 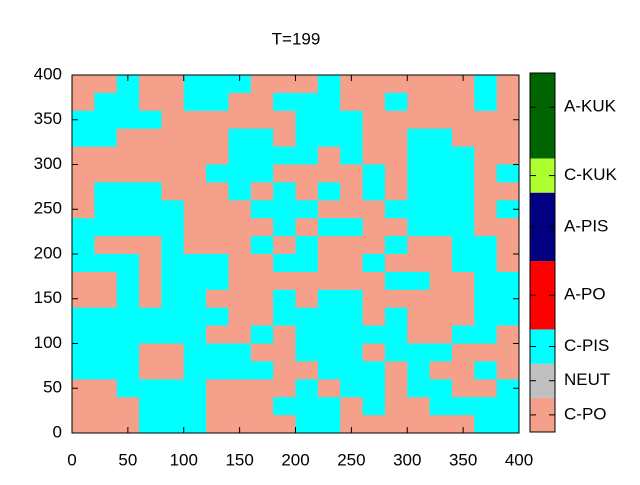 I want to click on colorbar-border, so click(x=542, y=252).